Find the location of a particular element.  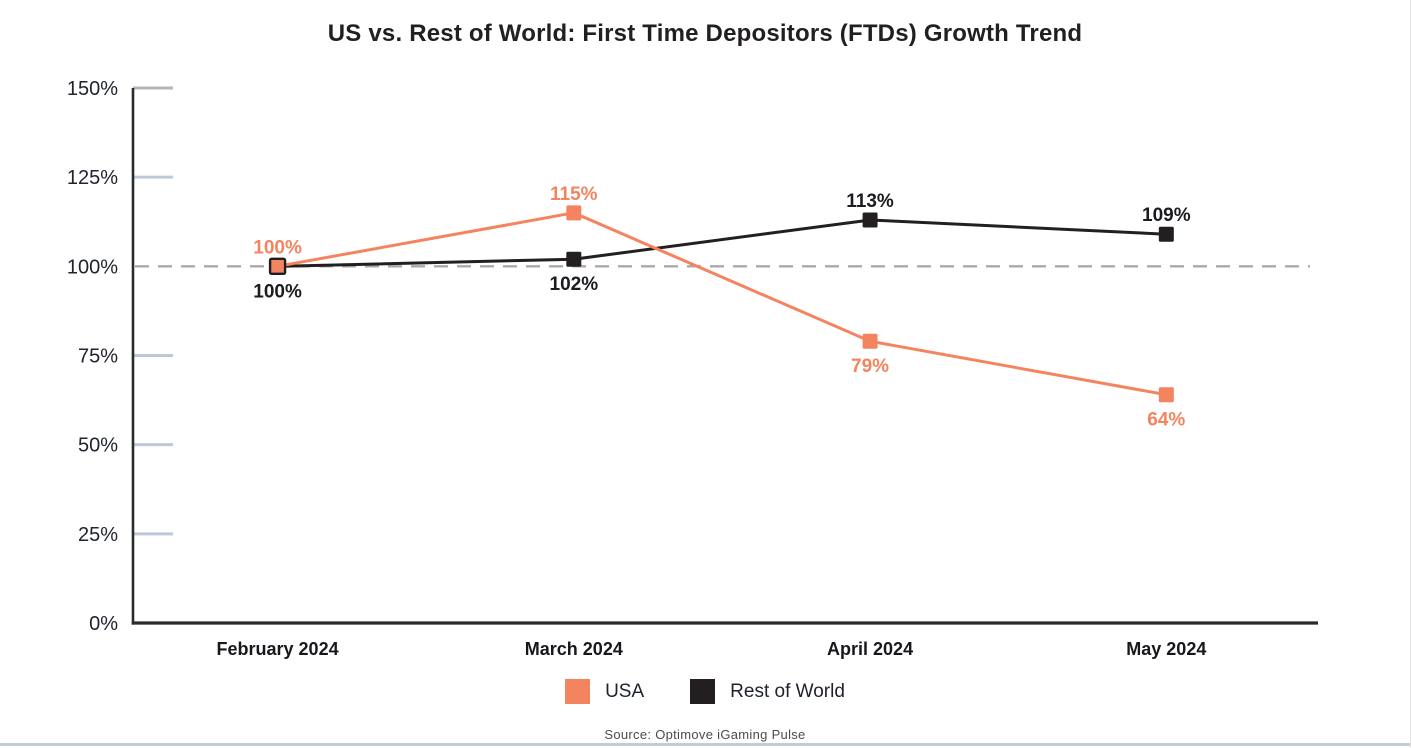

y-tick-label: 50% is located at coordinates (98, 446).